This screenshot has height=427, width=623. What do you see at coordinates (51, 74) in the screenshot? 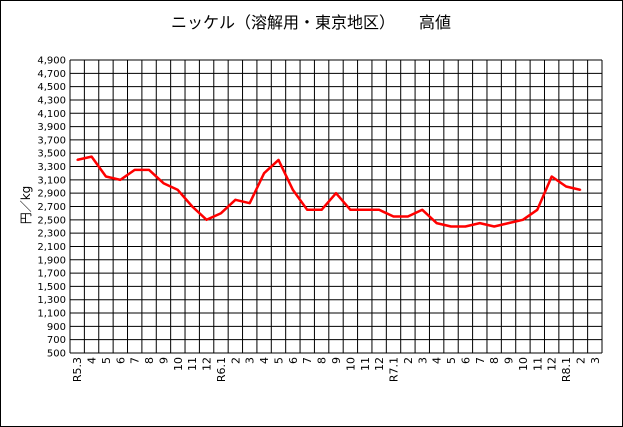
I see `y-tick-label: 4,700` at bounding box center [51, 74].